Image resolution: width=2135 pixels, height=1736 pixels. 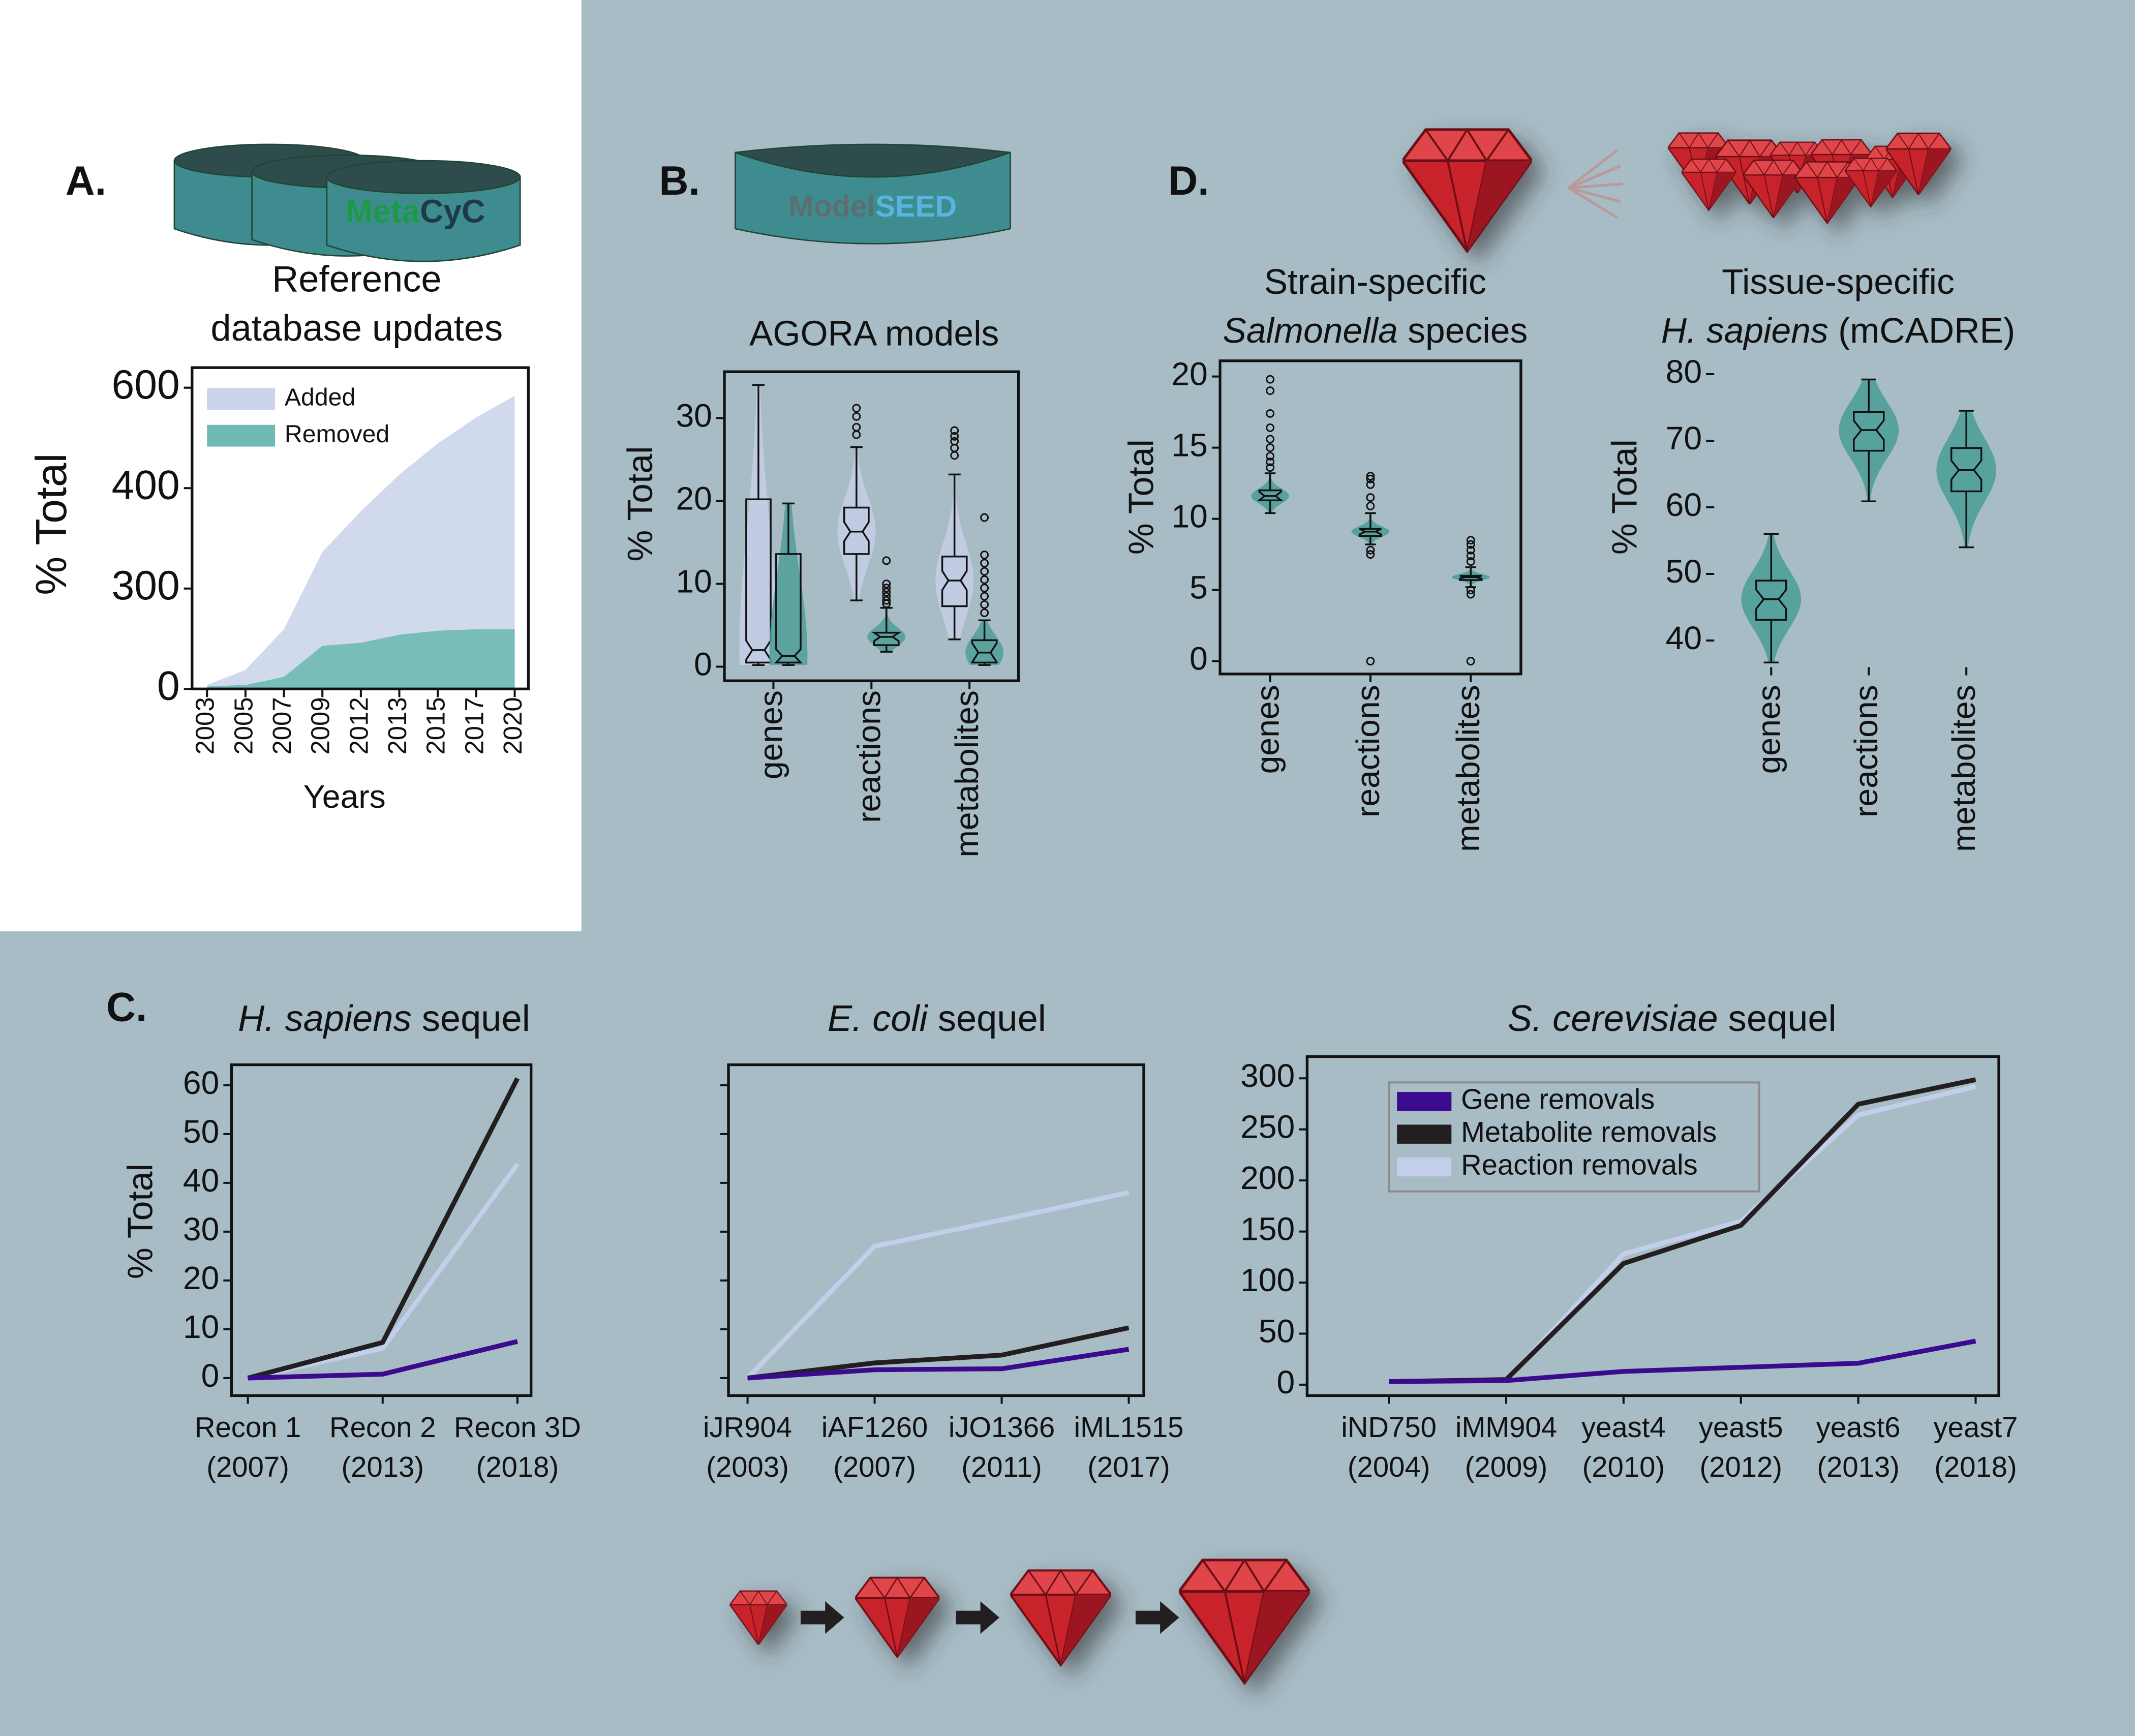 I want to click on y-tick-label: 10, so click(x=201, y=1326).